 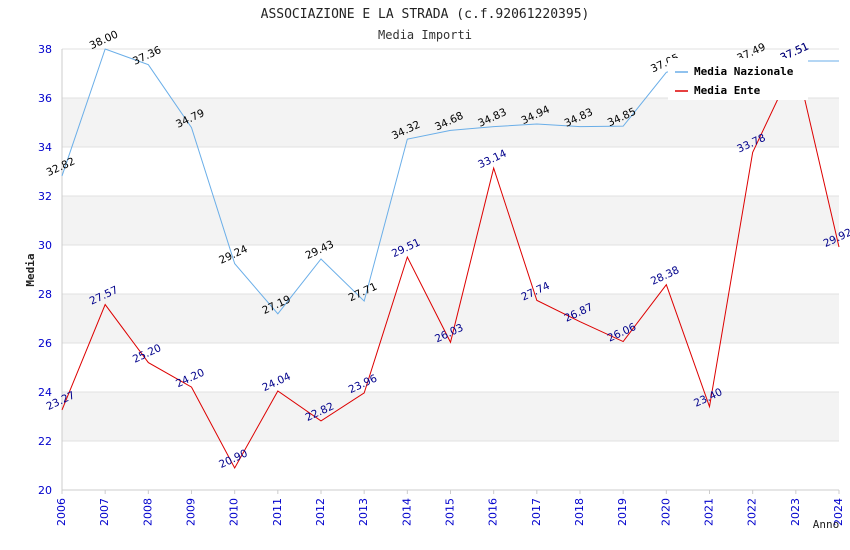 I want to click on y-tick-label: 34, so click(x=45, y=147).